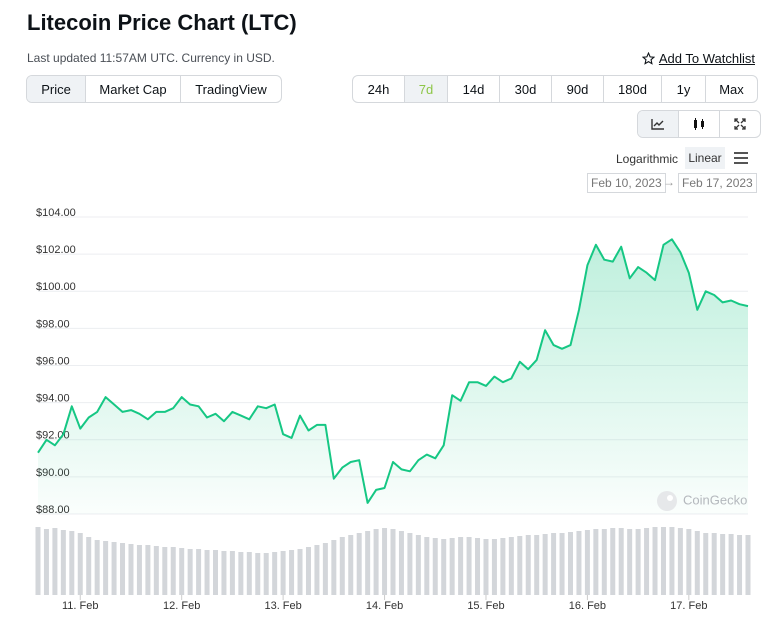 The image size is (783, 625). I want to click on range-button: 7d, so click(426, 89).